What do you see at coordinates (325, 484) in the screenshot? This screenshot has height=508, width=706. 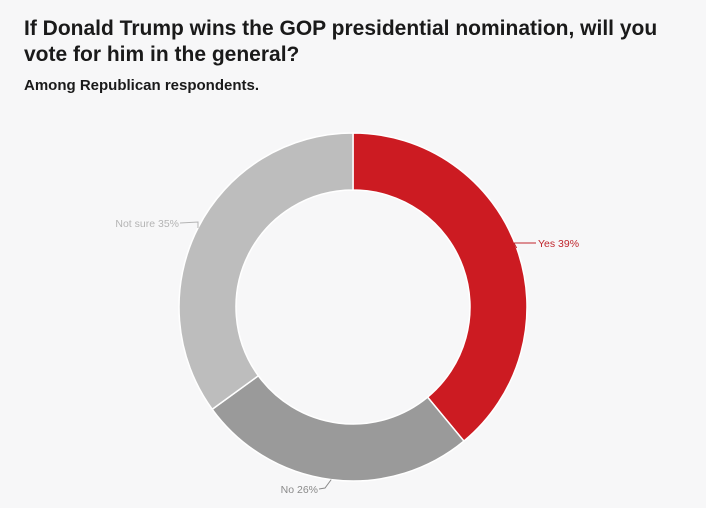 I see `connector-no` at bounding box center [325, 484].